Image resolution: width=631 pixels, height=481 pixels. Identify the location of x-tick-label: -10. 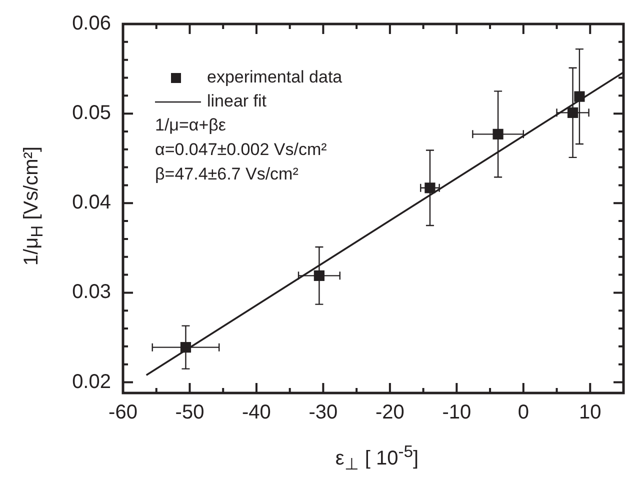
(457, 413).